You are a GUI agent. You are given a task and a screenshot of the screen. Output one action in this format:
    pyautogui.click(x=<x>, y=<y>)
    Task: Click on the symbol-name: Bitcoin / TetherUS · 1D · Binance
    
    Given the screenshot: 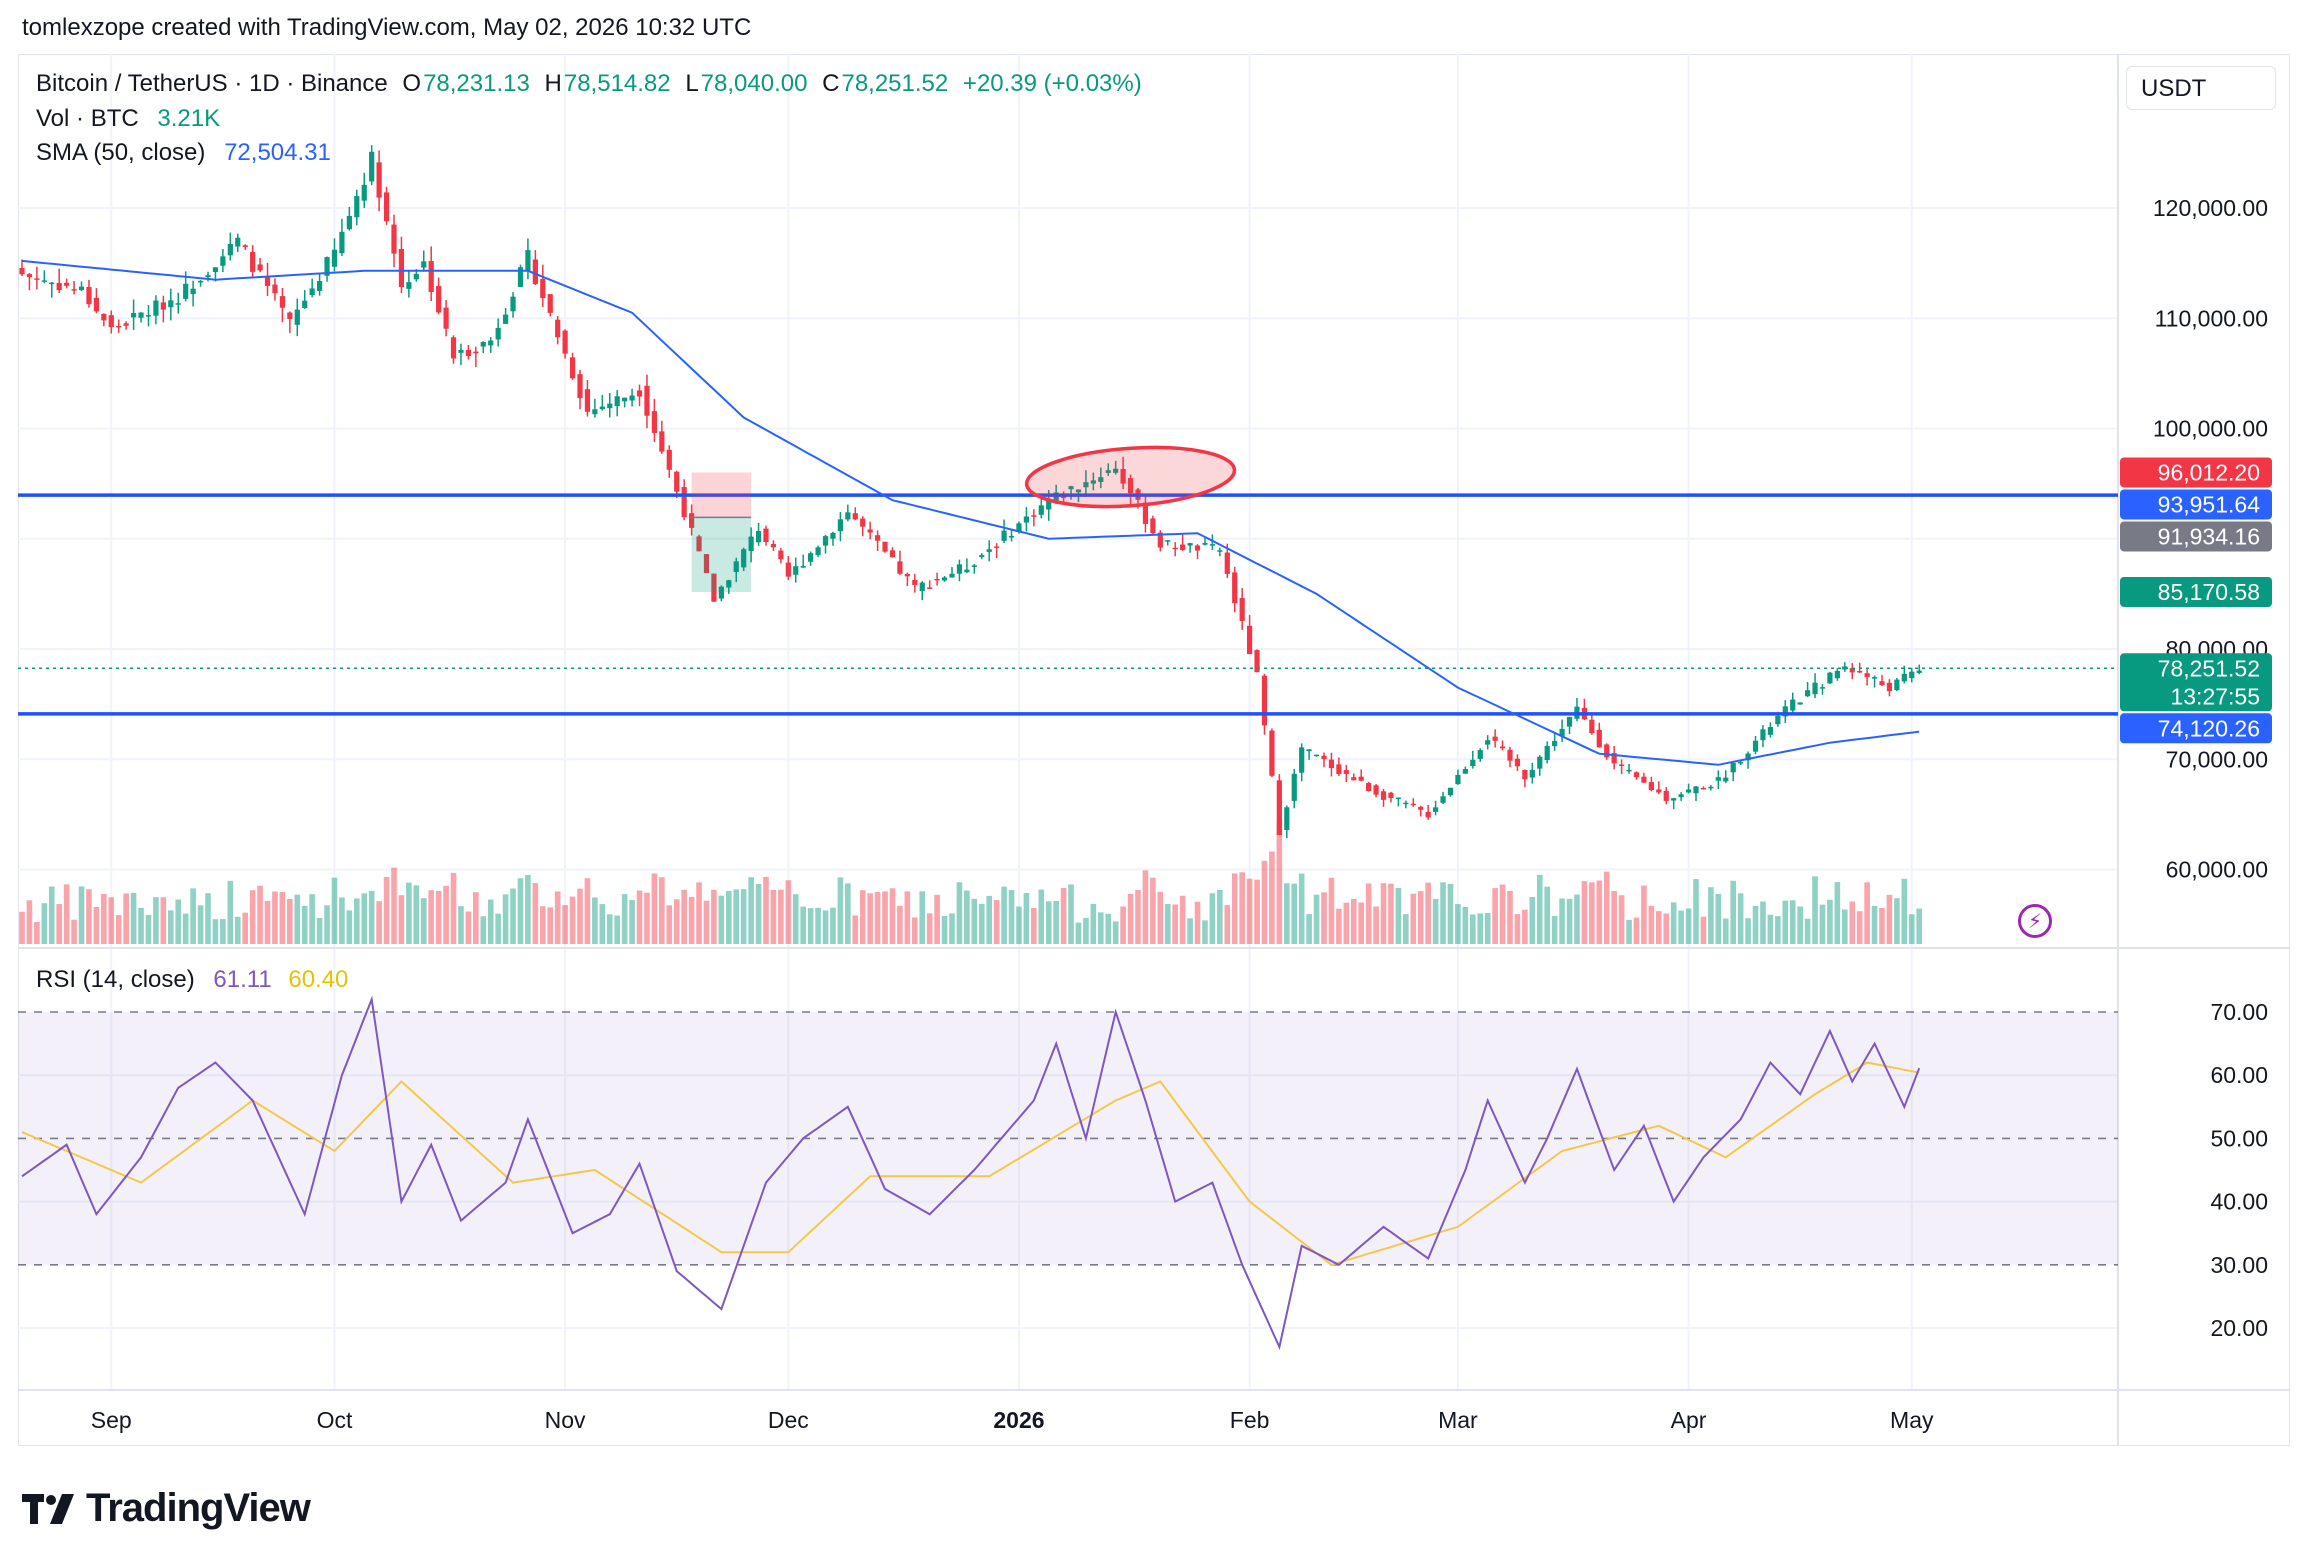 What is the action you would take?
    pyautogui.click(x=212, y=83)
    